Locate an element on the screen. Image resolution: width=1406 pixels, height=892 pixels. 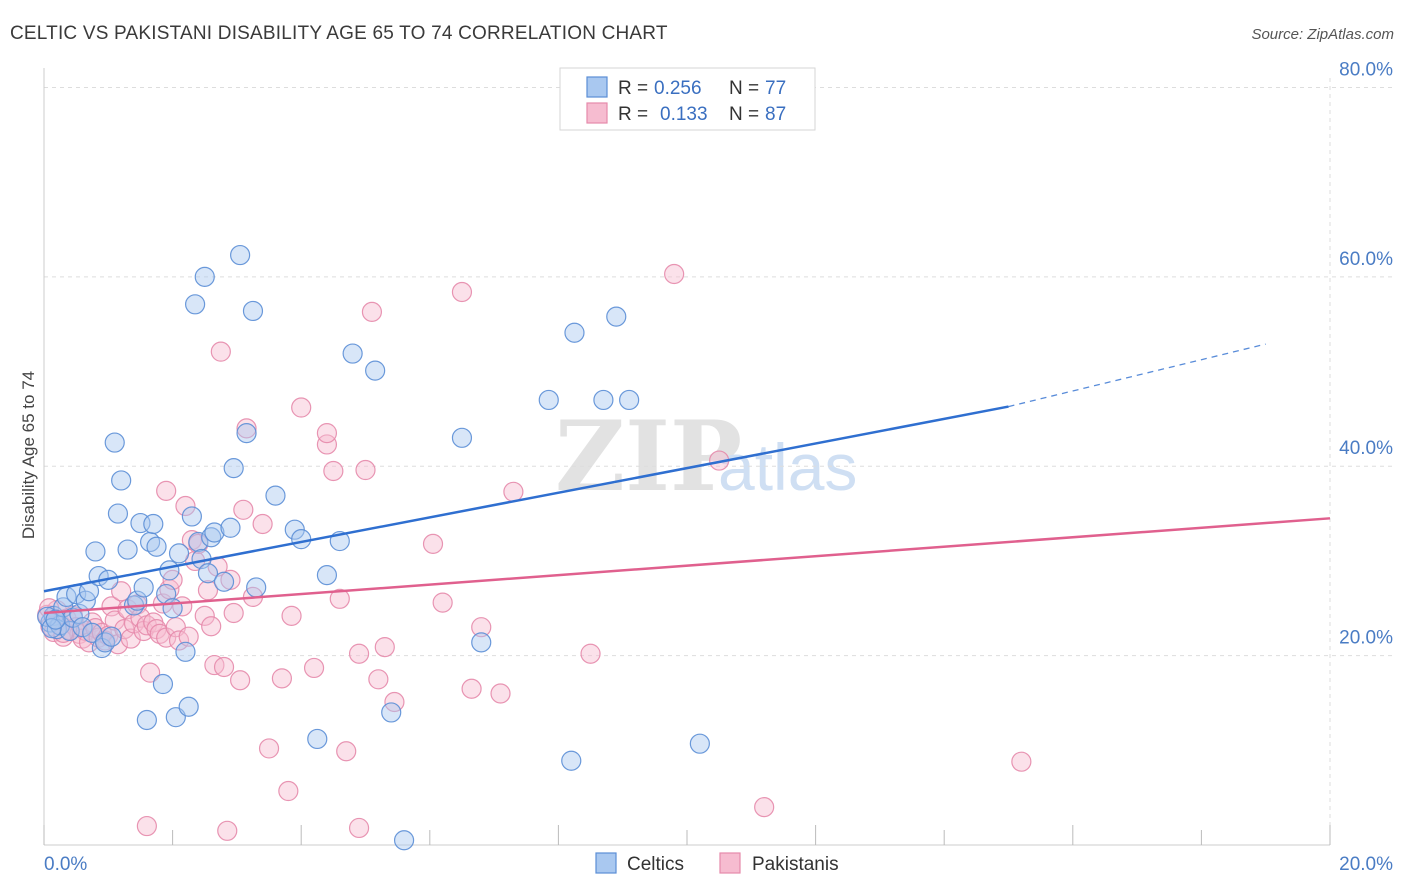
y-tick-label-40: 40.0% is located at coordinates (1366, 448).